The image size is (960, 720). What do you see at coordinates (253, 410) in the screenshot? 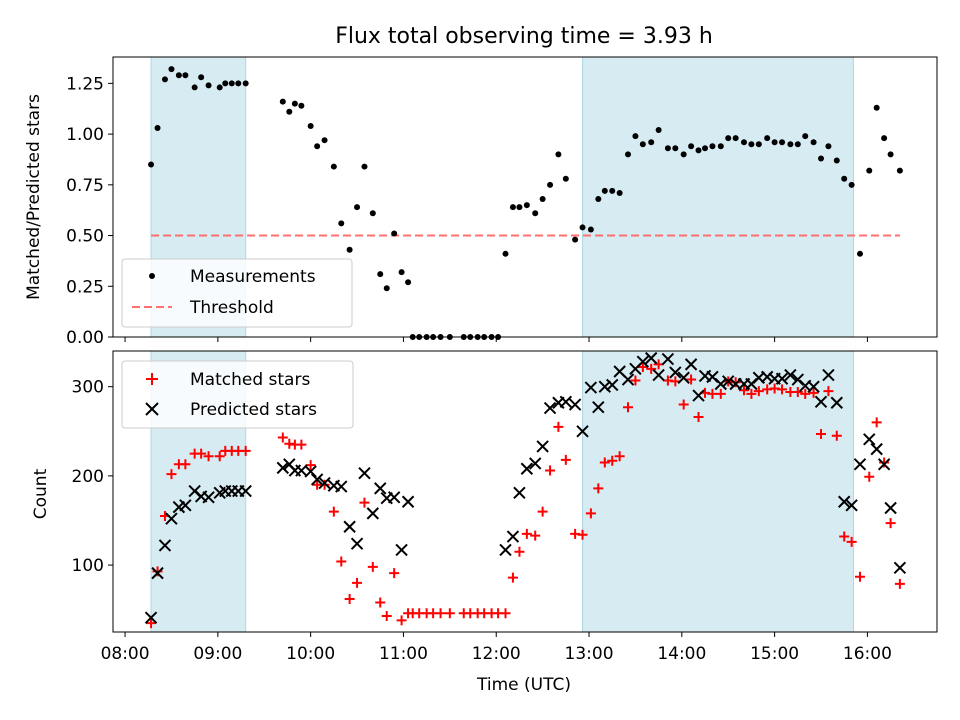
I see `legend-label-predicted: Predicted stars` at bounding box center [253, 410].